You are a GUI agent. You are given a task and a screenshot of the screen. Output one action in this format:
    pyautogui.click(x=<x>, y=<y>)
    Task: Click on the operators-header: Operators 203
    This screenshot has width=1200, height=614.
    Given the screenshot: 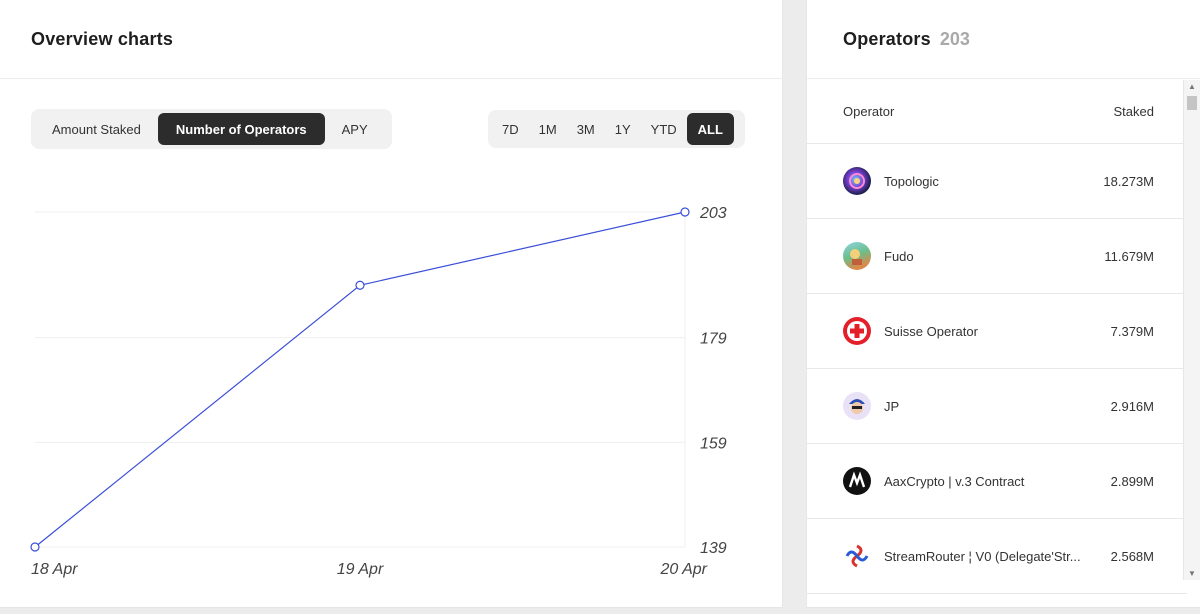 What is the action you would take?
    pyautogui.click(x=1003, y=39)
    